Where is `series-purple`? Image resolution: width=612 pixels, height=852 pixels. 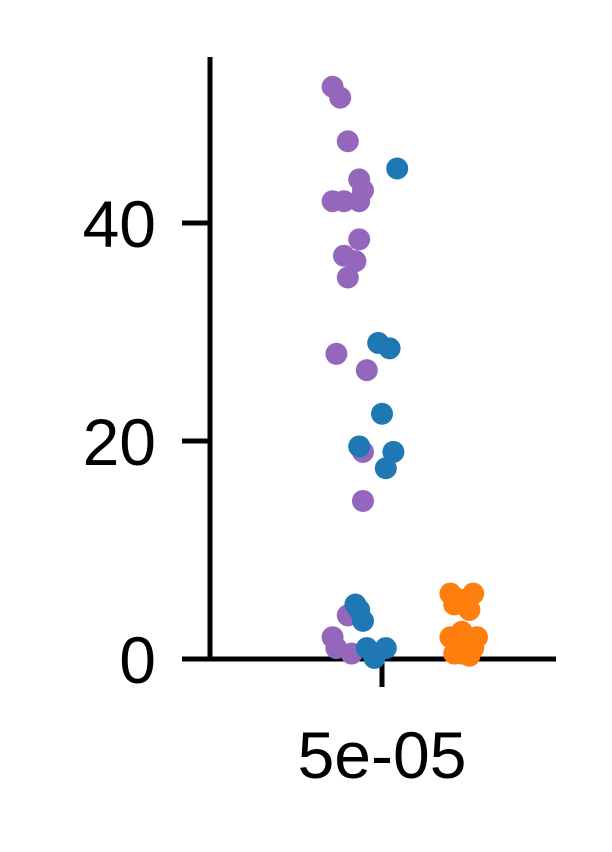
series-purple is located at coordinates (349, 370).